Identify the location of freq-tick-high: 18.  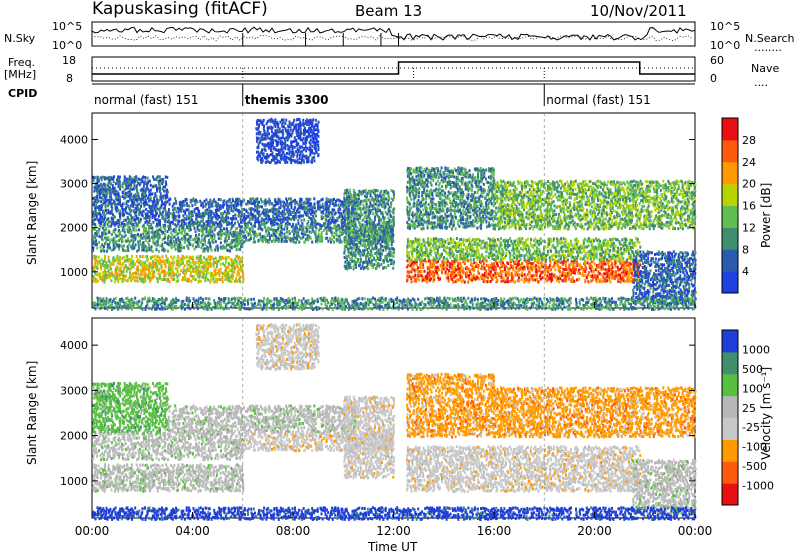
(69, 60).